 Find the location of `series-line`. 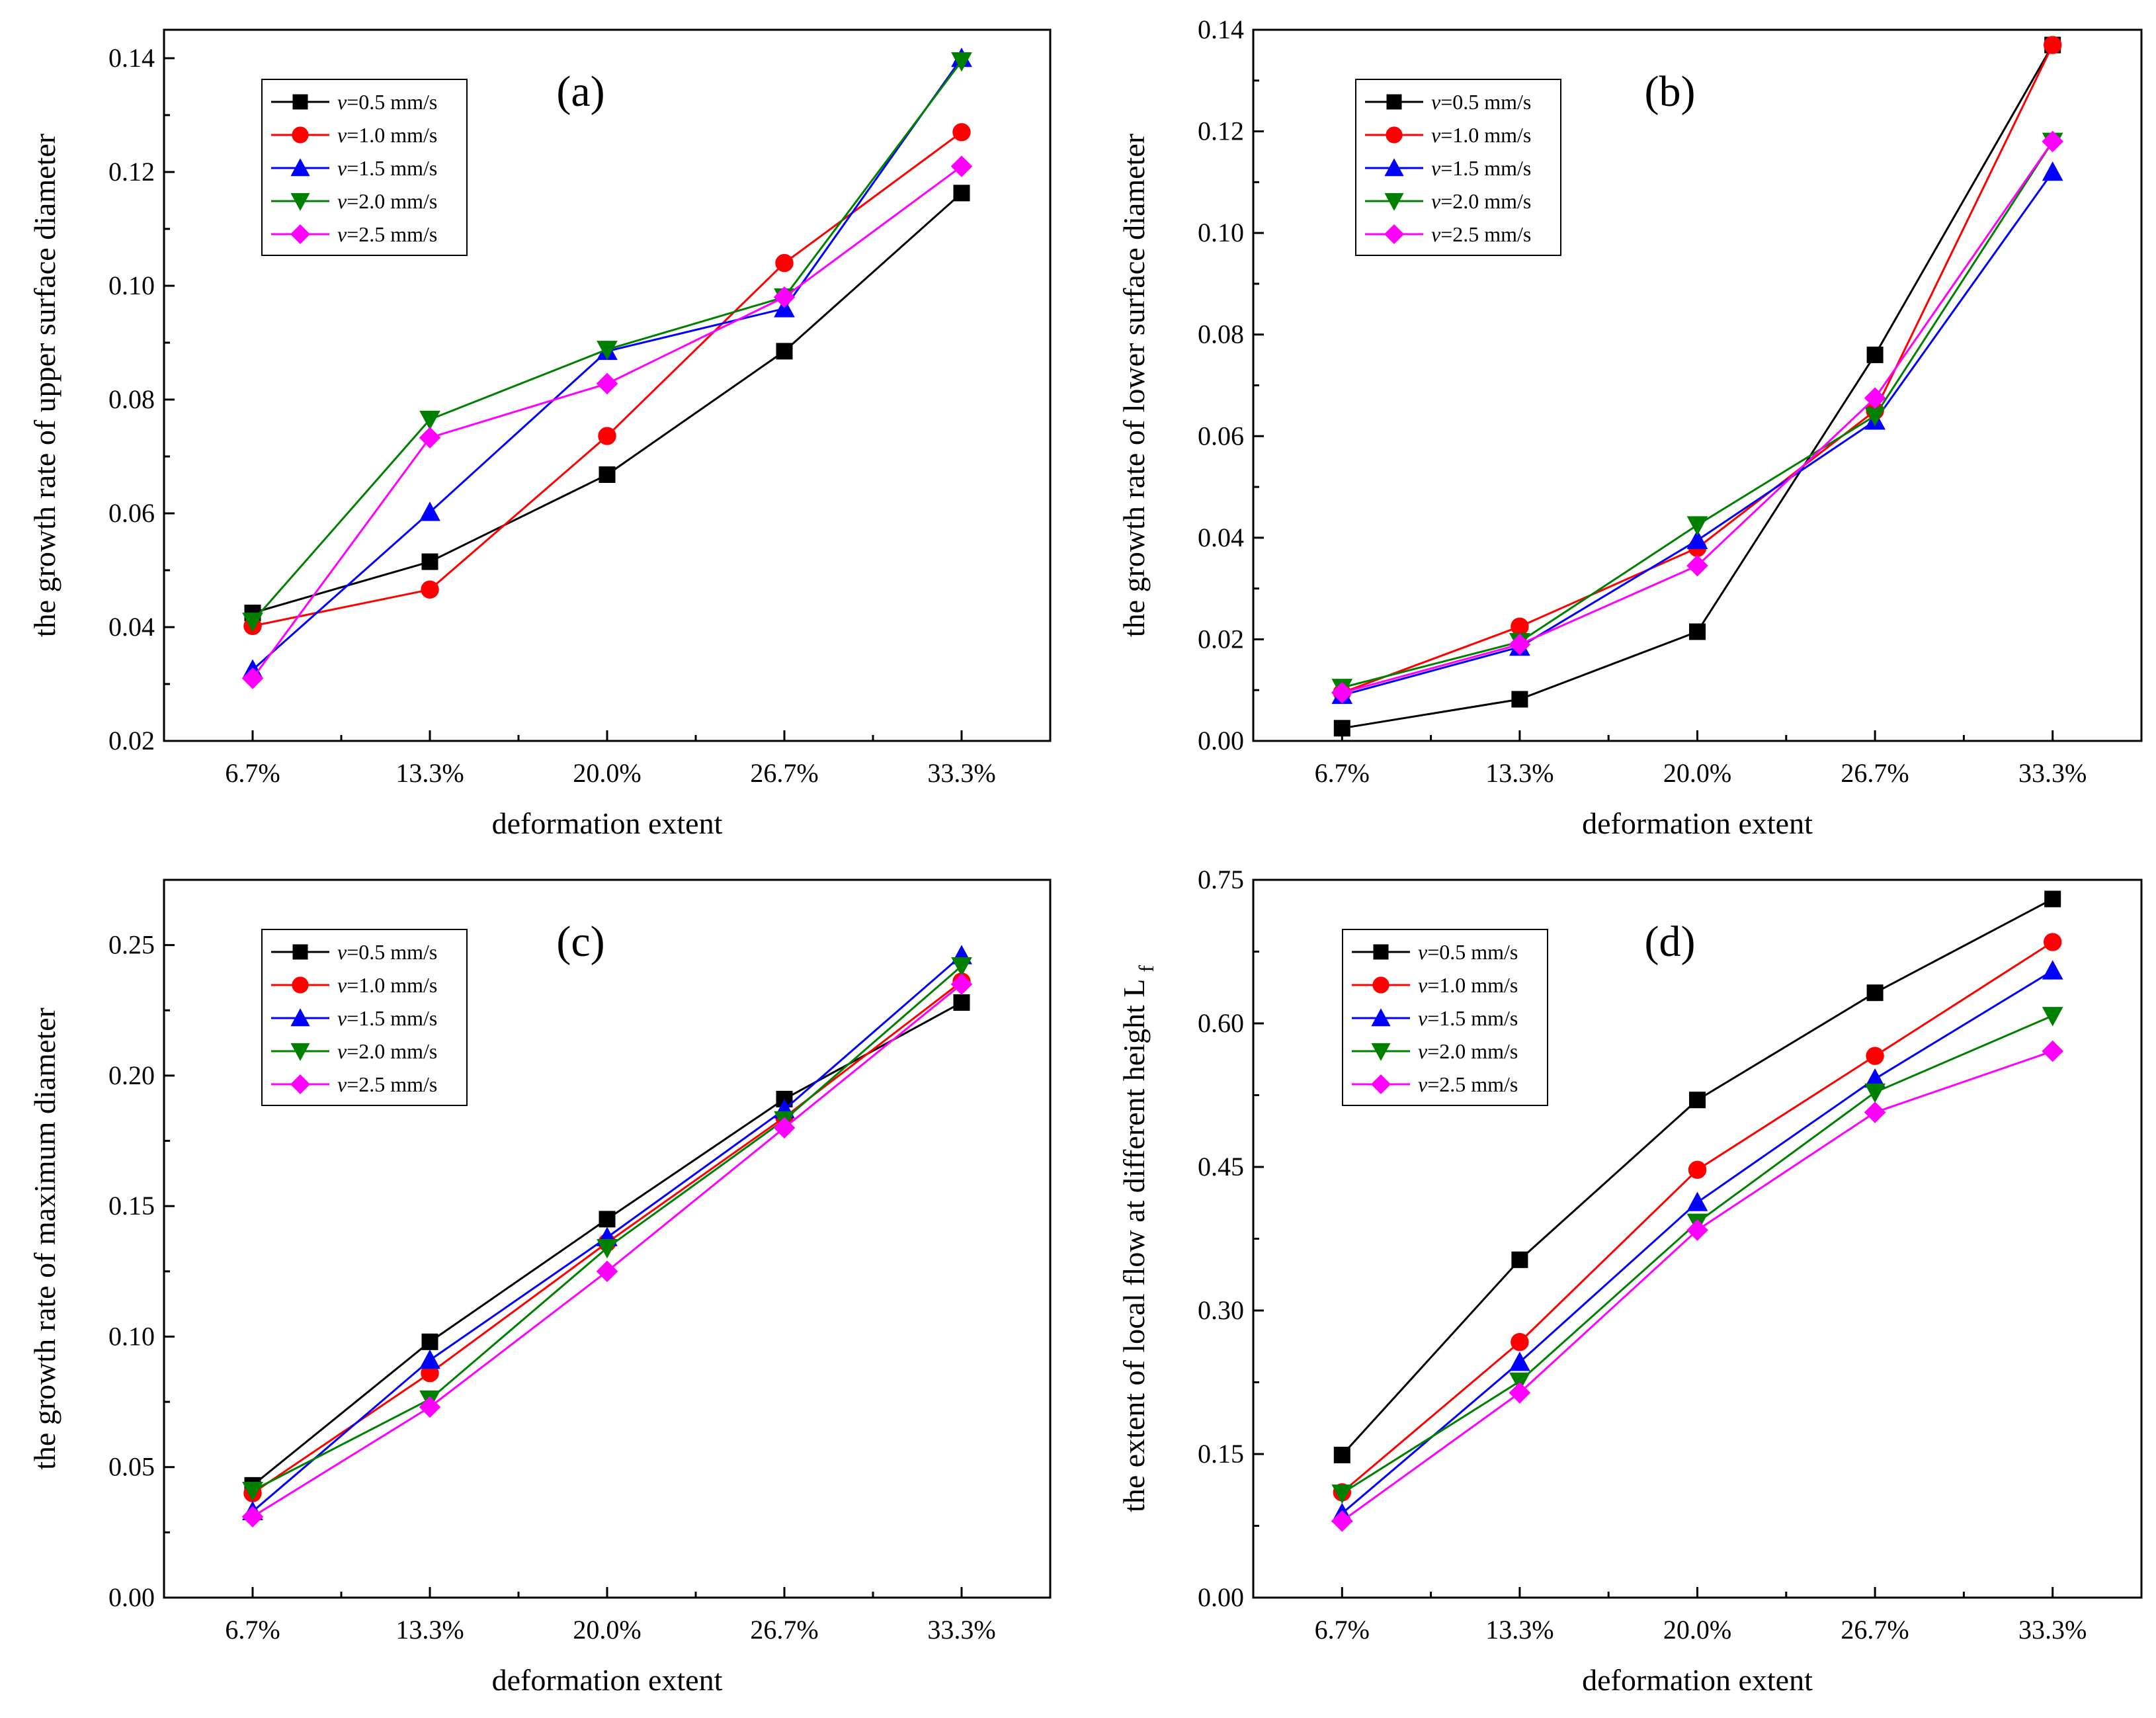

series-line is located at coordinates (607, 403).